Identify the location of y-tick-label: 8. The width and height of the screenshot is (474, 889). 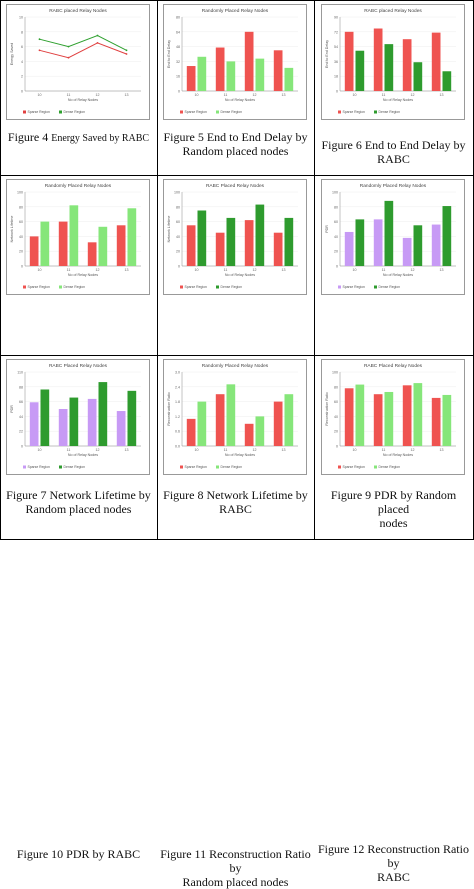
(22, 32).